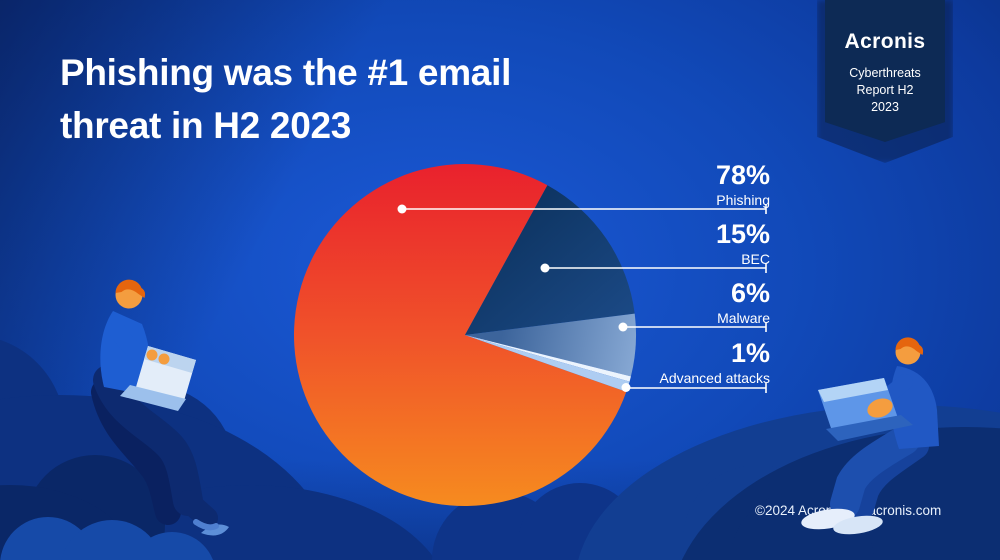  Describe the element at coordinates (653, 268) in the screenshot. I see `callout-bec` at that location.